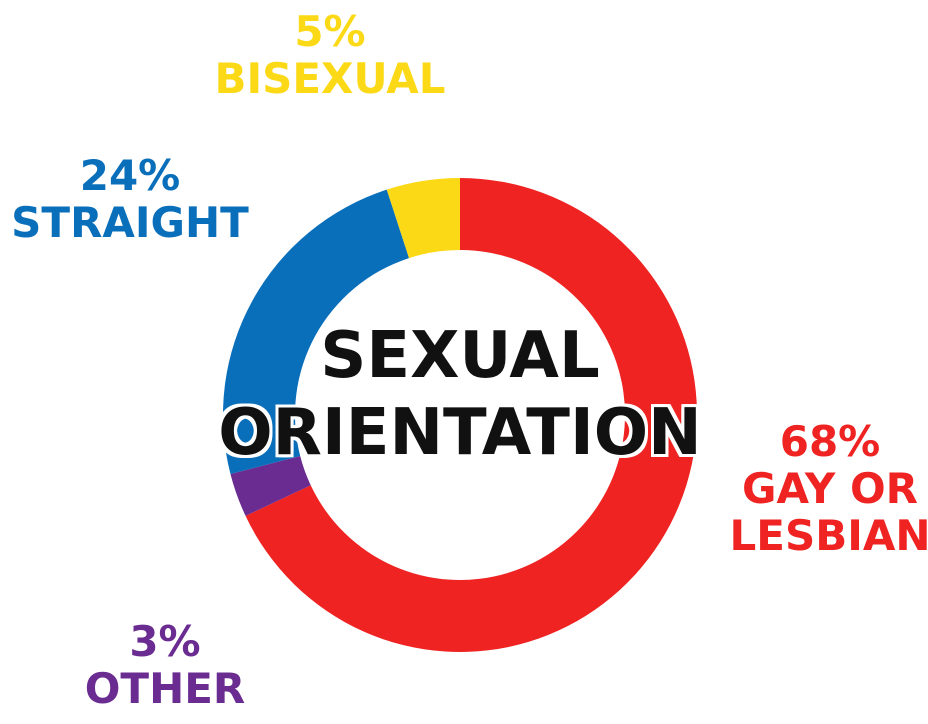 This screenshot has height=724, width=928. What do you see at coordinates (330, 31) in the screenshot?
I see `value-label: 5%` at bounding box center [330, 31].